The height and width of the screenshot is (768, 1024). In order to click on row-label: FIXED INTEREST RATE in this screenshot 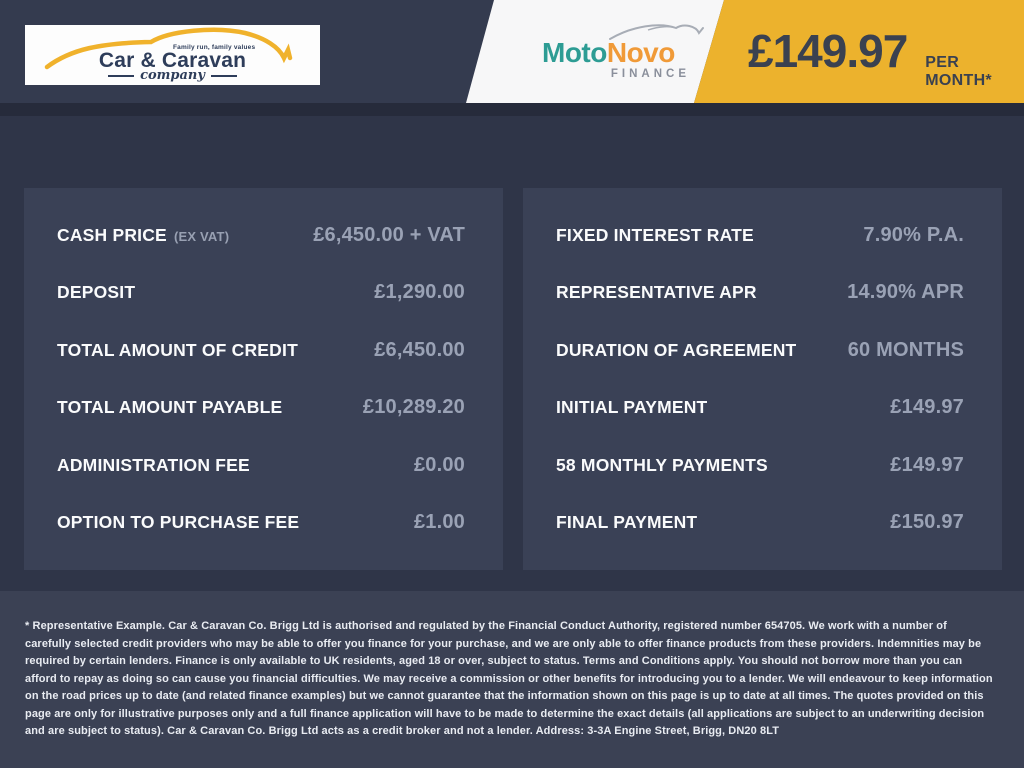, I will do `click(655, 235)`.